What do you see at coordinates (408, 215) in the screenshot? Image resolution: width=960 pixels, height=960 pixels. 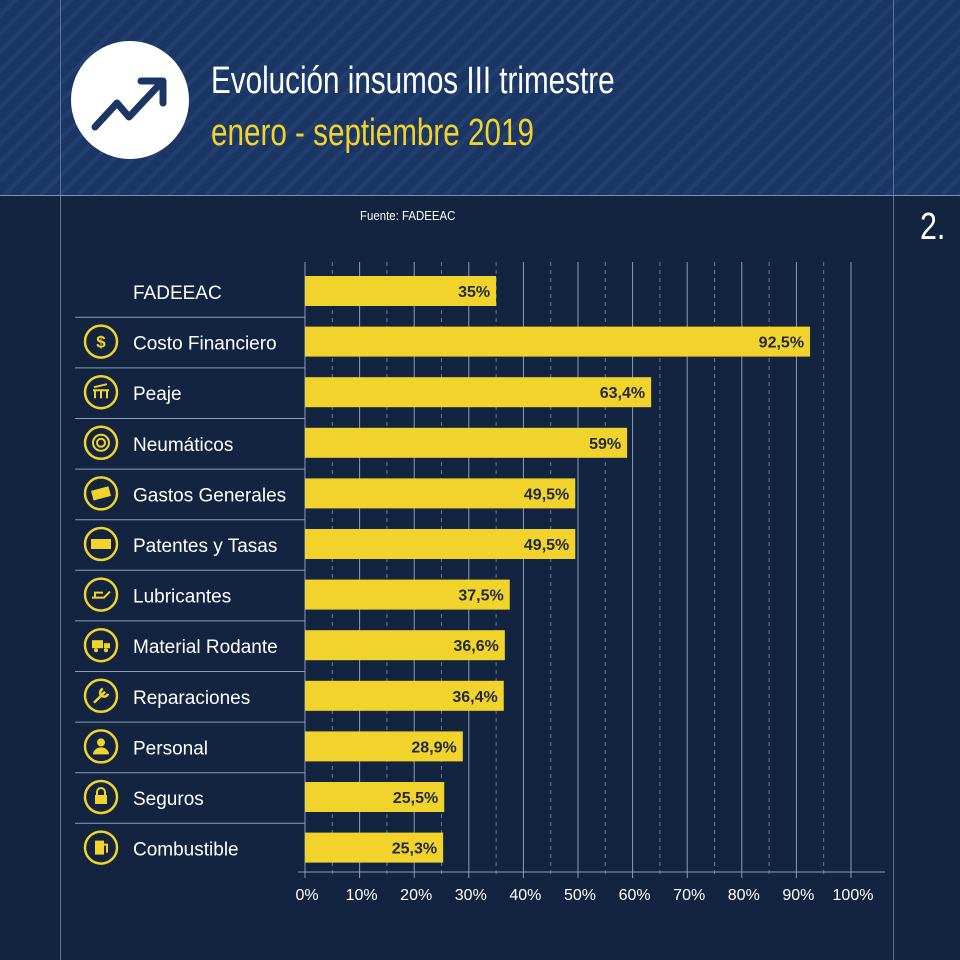 I see `source-note: Fuente: FADEEAC` at bounding box center [408, 215].